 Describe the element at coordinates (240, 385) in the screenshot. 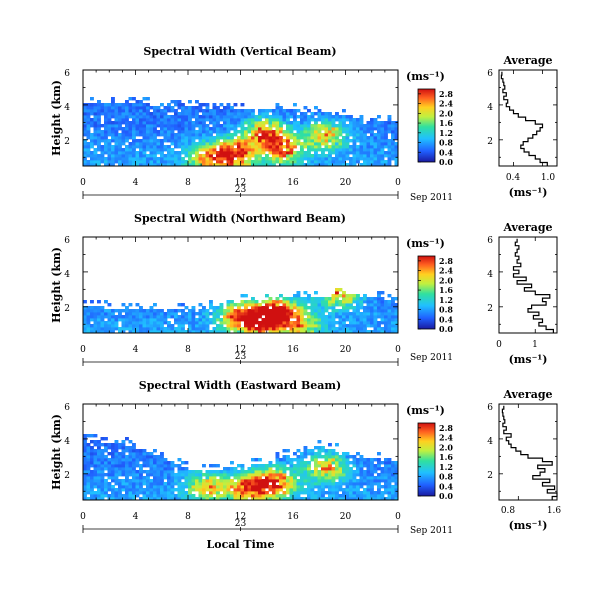

I see `panel-title: Spectral Width (Eastward Beam)` at that location.